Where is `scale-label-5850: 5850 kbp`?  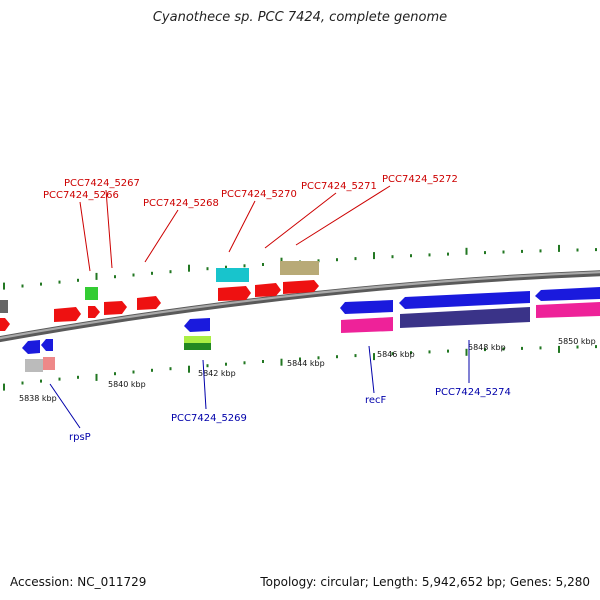
scale-label-5850: 5850 kbp is located at coordinates (577, 341).